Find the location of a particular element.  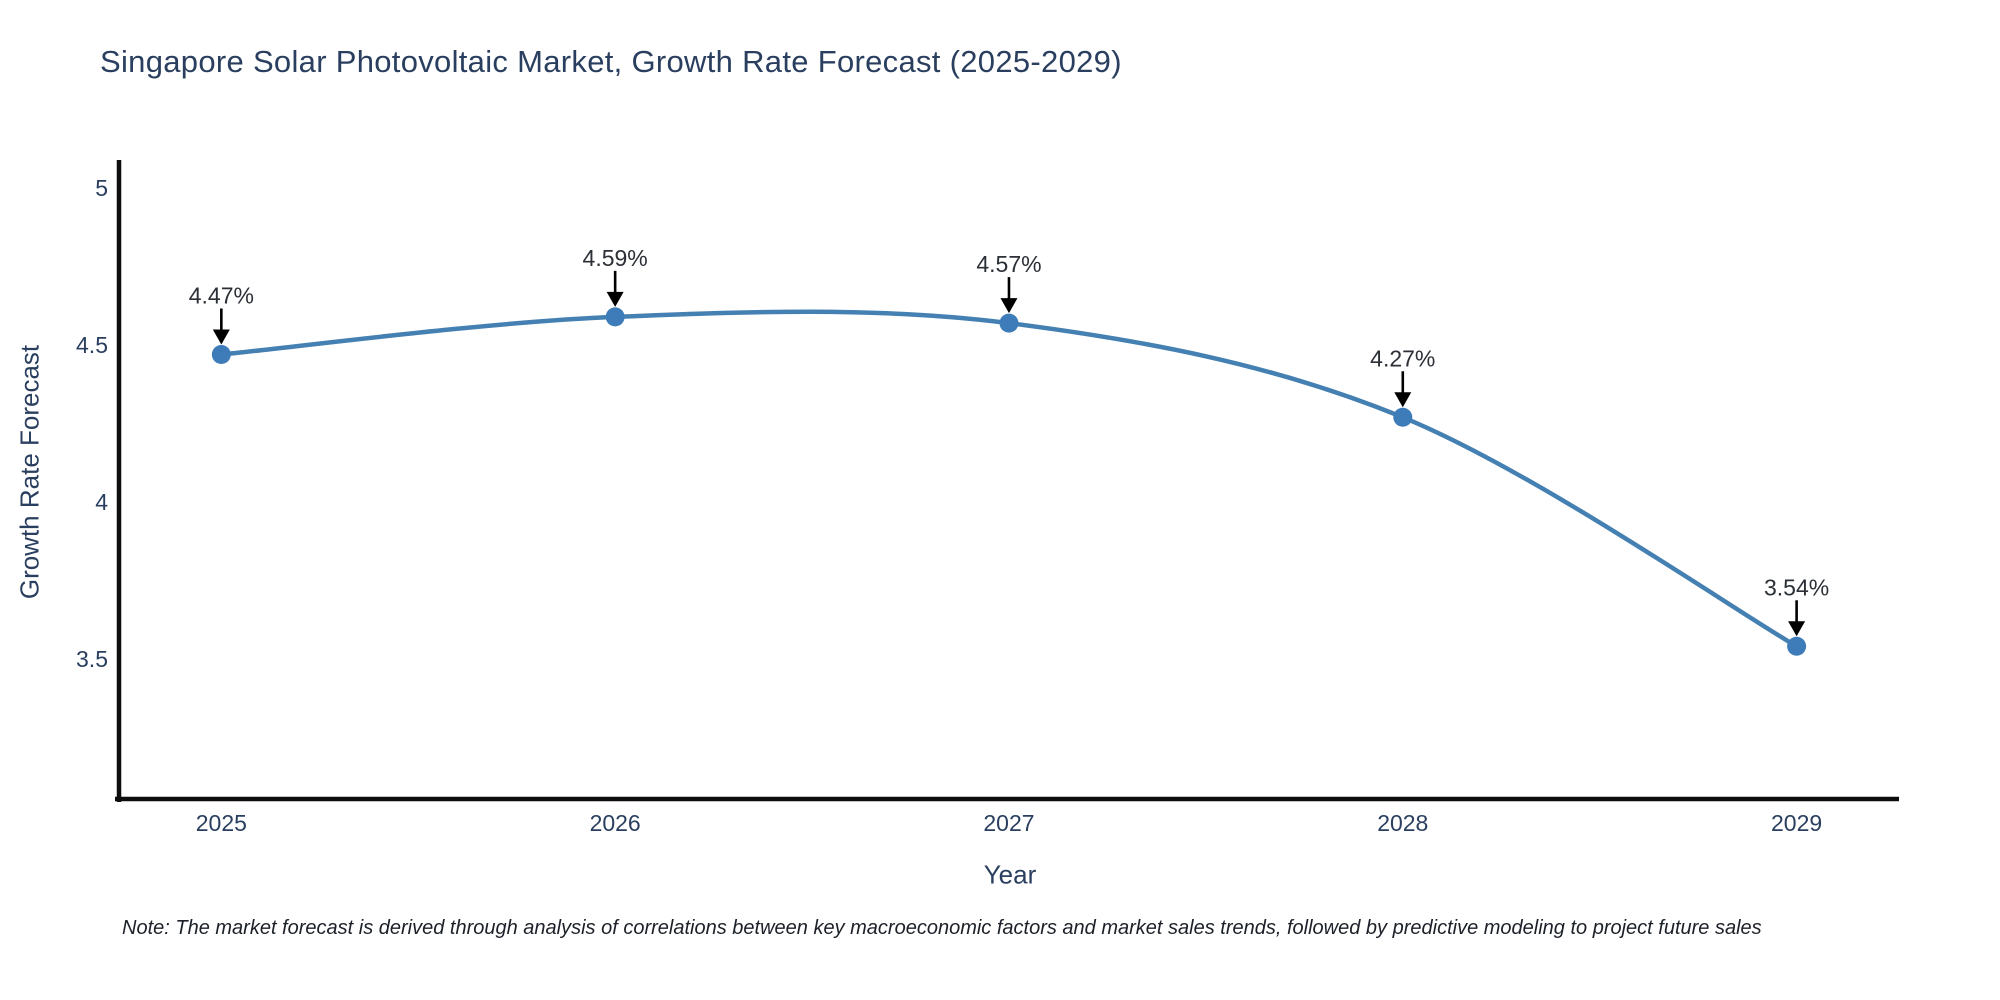

point-annotation-label: 4.27% is located at coordinates (1402, 358).